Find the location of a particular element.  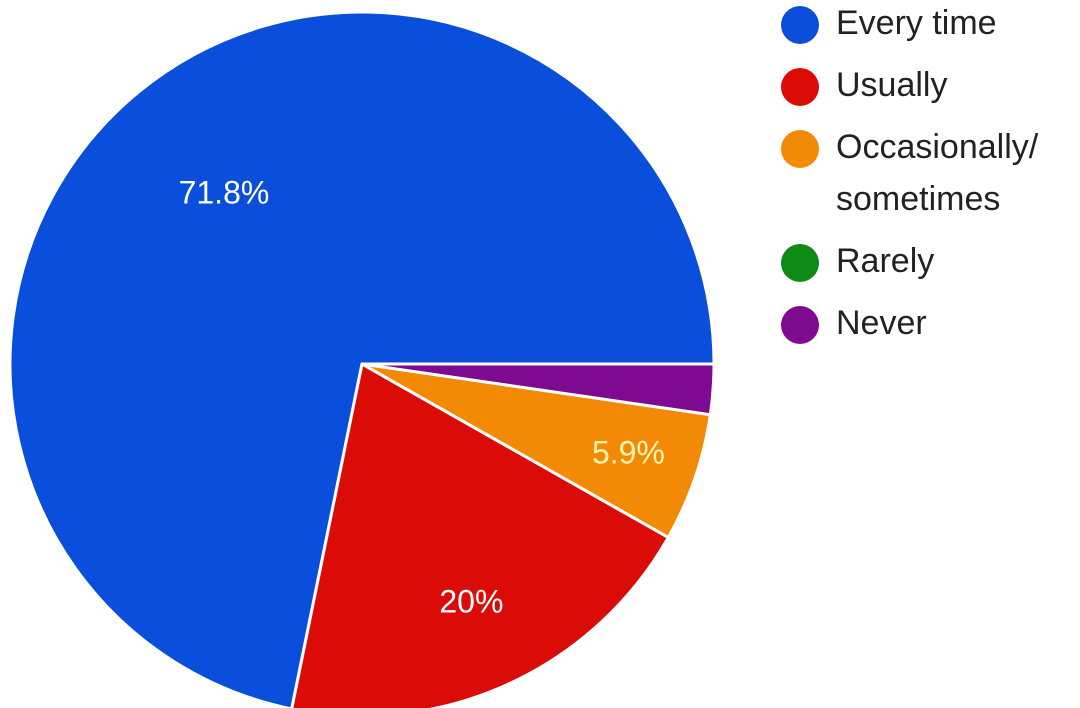

legend-label-usually: Usually is located at coordinates (891, 85).